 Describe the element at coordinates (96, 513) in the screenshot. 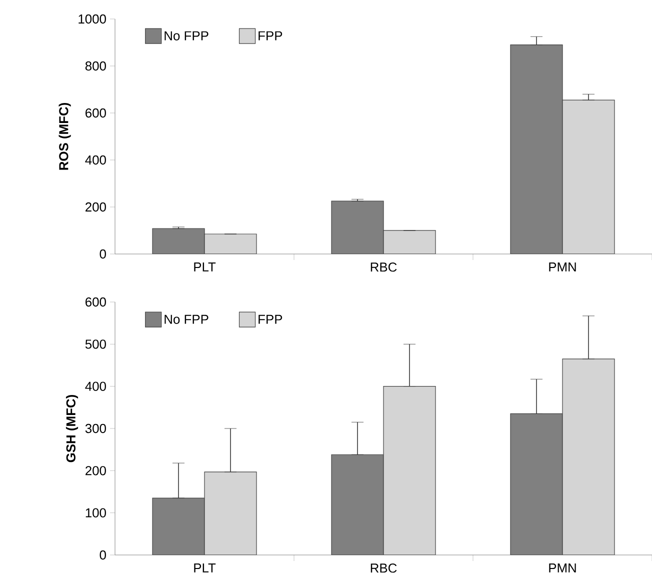

I see `y-tick-label: 100` at that location.